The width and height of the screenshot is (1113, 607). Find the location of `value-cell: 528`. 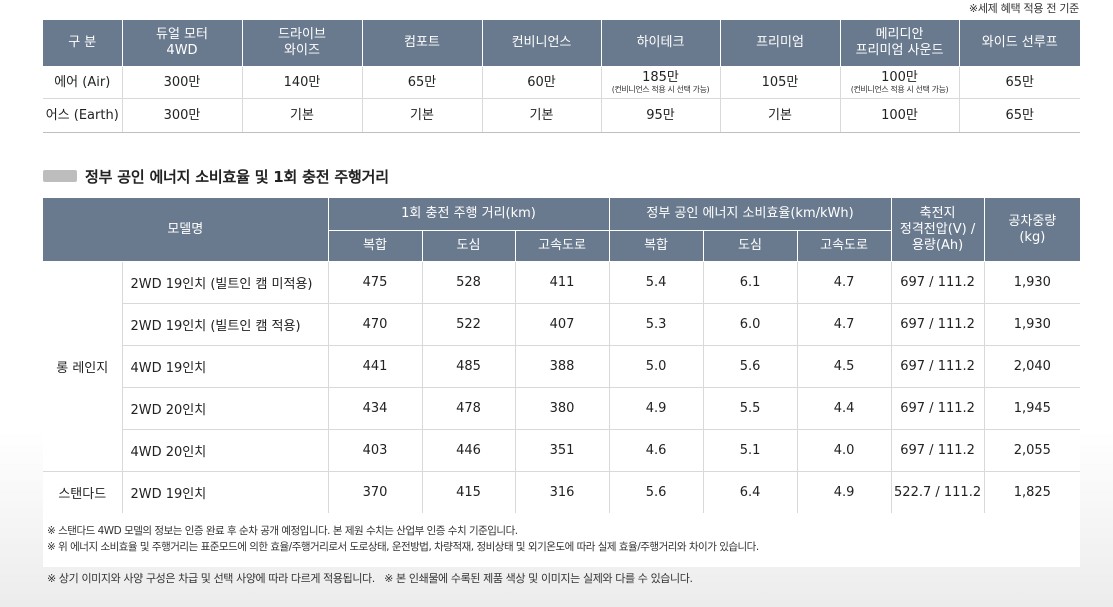

value-cell: 528 is located at coordinates (469, 282).